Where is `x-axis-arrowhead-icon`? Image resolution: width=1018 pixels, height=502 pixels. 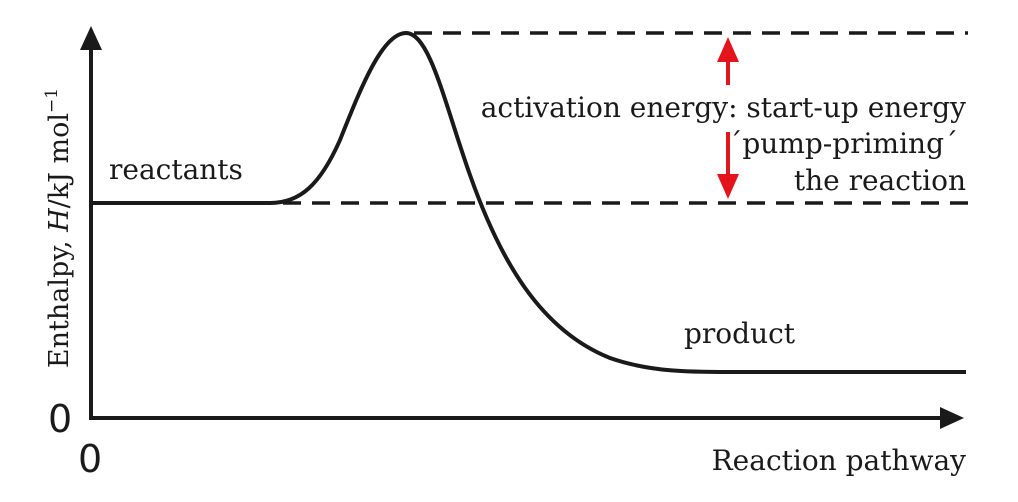 x-axis-arrowhead-icon is located at coordinates (952, 418).